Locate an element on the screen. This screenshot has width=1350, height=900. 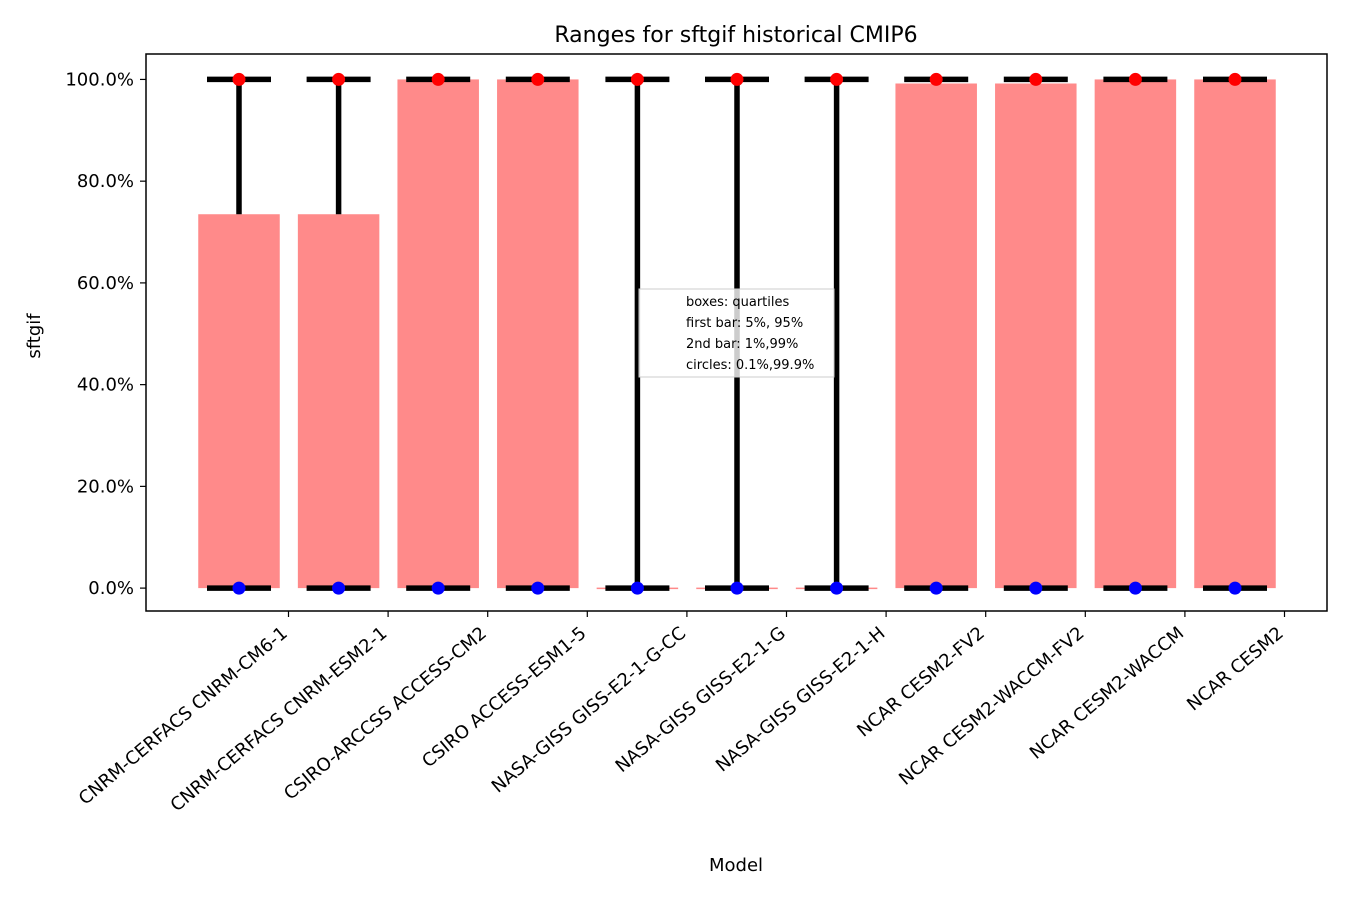
legend-entry-boxes: boxes: quartiles is located at coordinates (738, 302).